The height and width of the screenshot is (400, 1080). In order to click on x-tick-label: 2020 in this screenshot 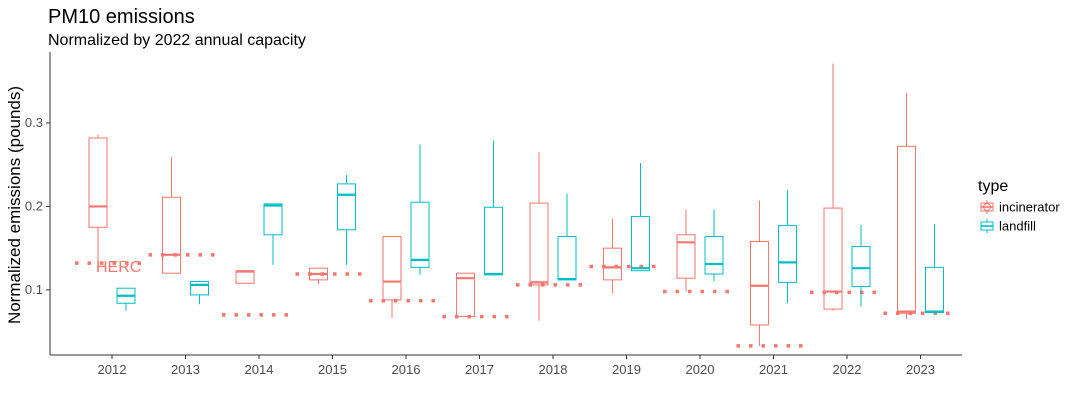, I will do `click(700, 369)`.